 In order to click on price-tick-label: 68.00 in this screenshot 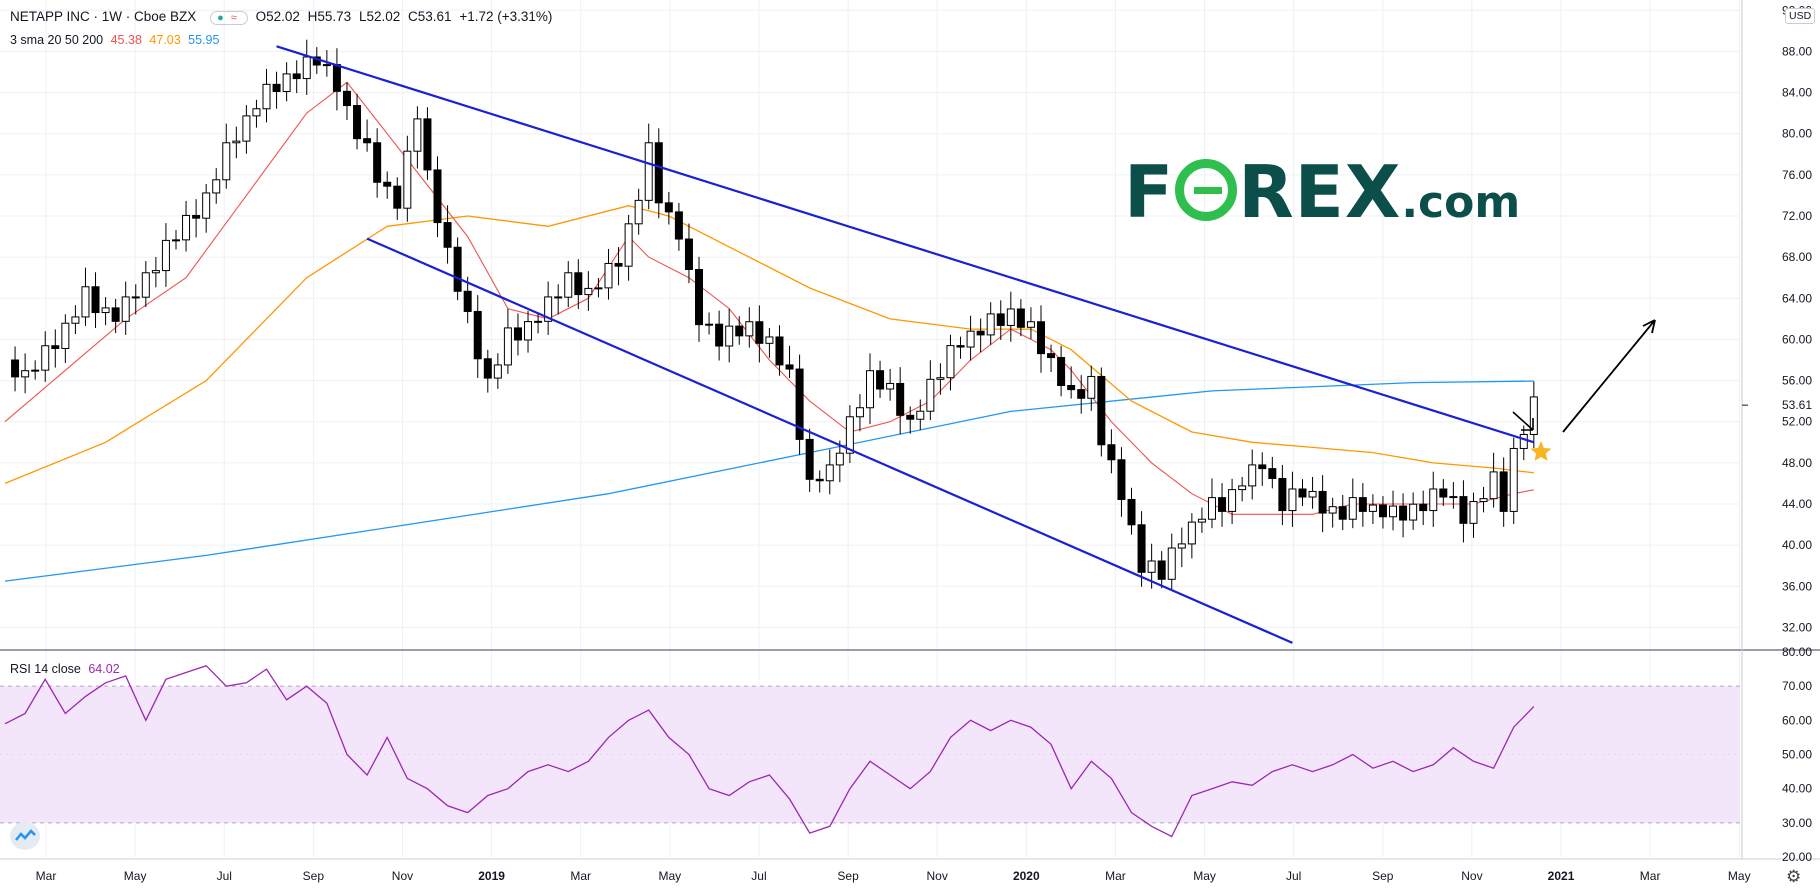, I will do `click(1797, 257)`.